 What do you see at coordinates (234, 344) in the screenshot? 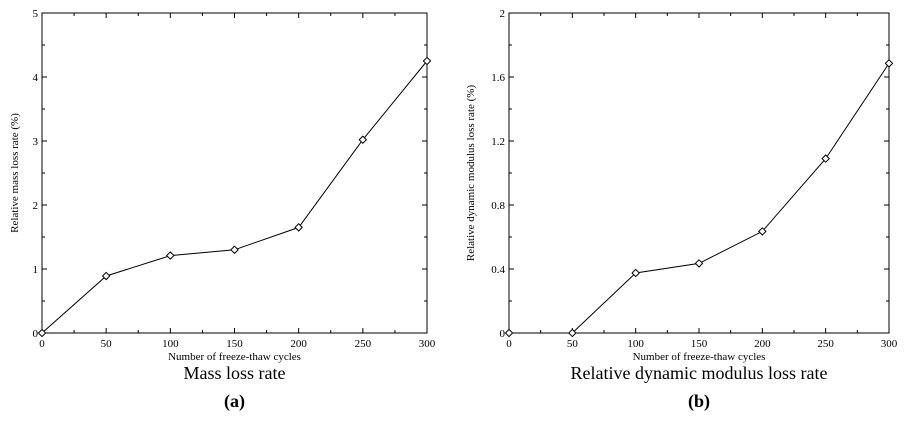
I see `chart-a-x-tick-label: 150` at bounding box center [234, 344].